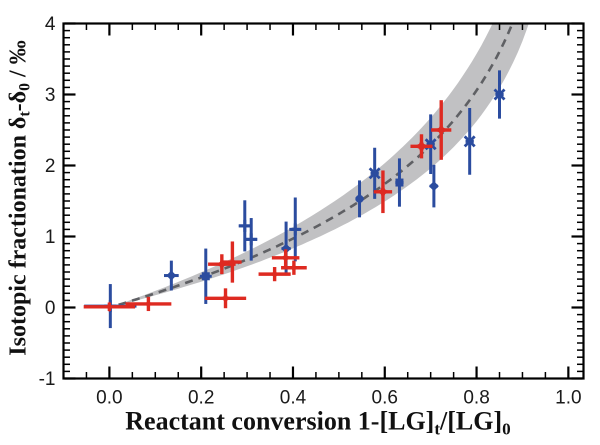 This screenshot has height=445, width=600. I want to click on x-tick-label: 0.0, so click(109, 398).